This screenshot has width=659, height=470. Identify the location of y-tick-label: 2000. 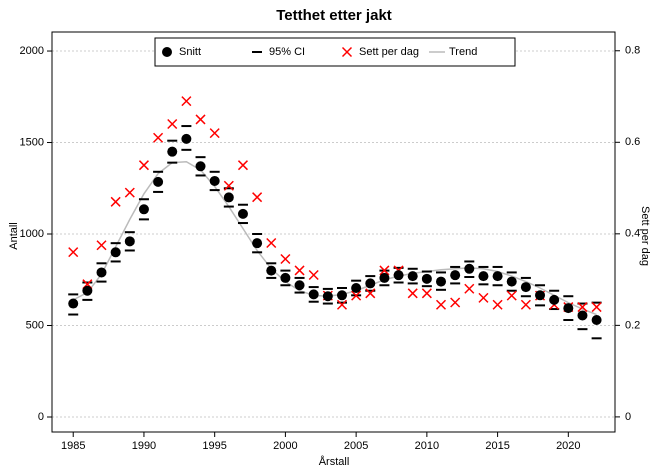
(32, 51).